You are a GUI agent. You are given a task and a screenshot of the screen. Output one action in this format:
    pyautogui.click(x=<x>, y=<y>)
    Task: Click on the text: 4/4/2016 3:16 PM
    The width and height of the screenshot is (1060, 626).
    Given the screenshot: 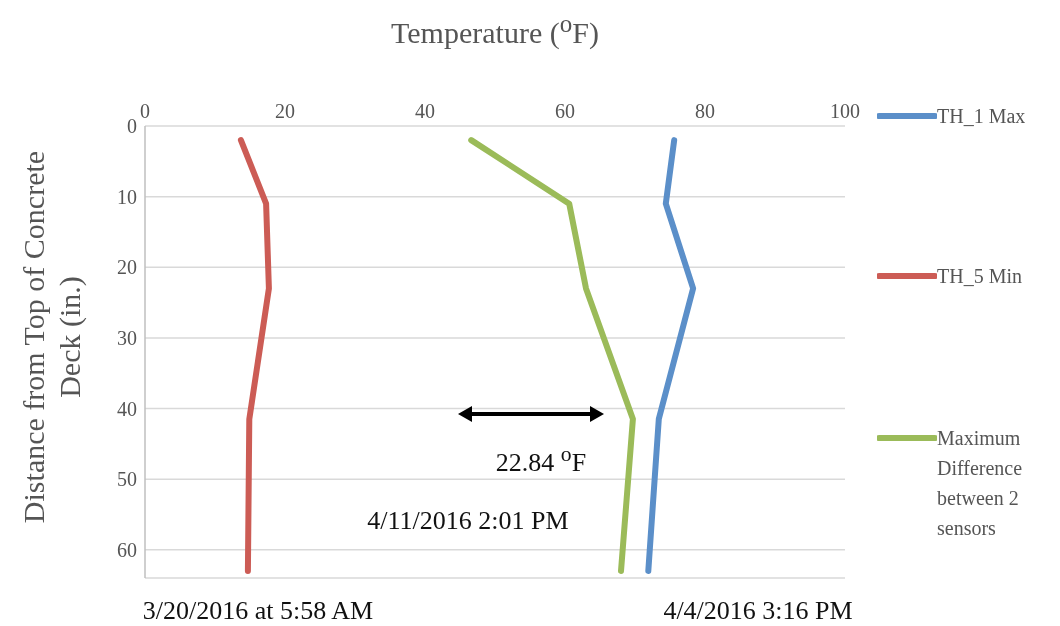 What is the action you would take?
    pyautogui.click(x=758, y=611)
    